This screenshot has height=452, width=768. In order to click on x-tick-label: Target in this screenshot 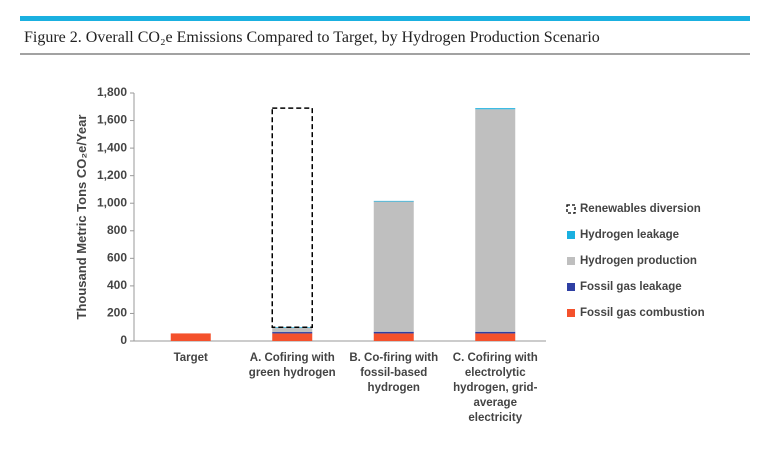, I will do `click(191, 358)`.